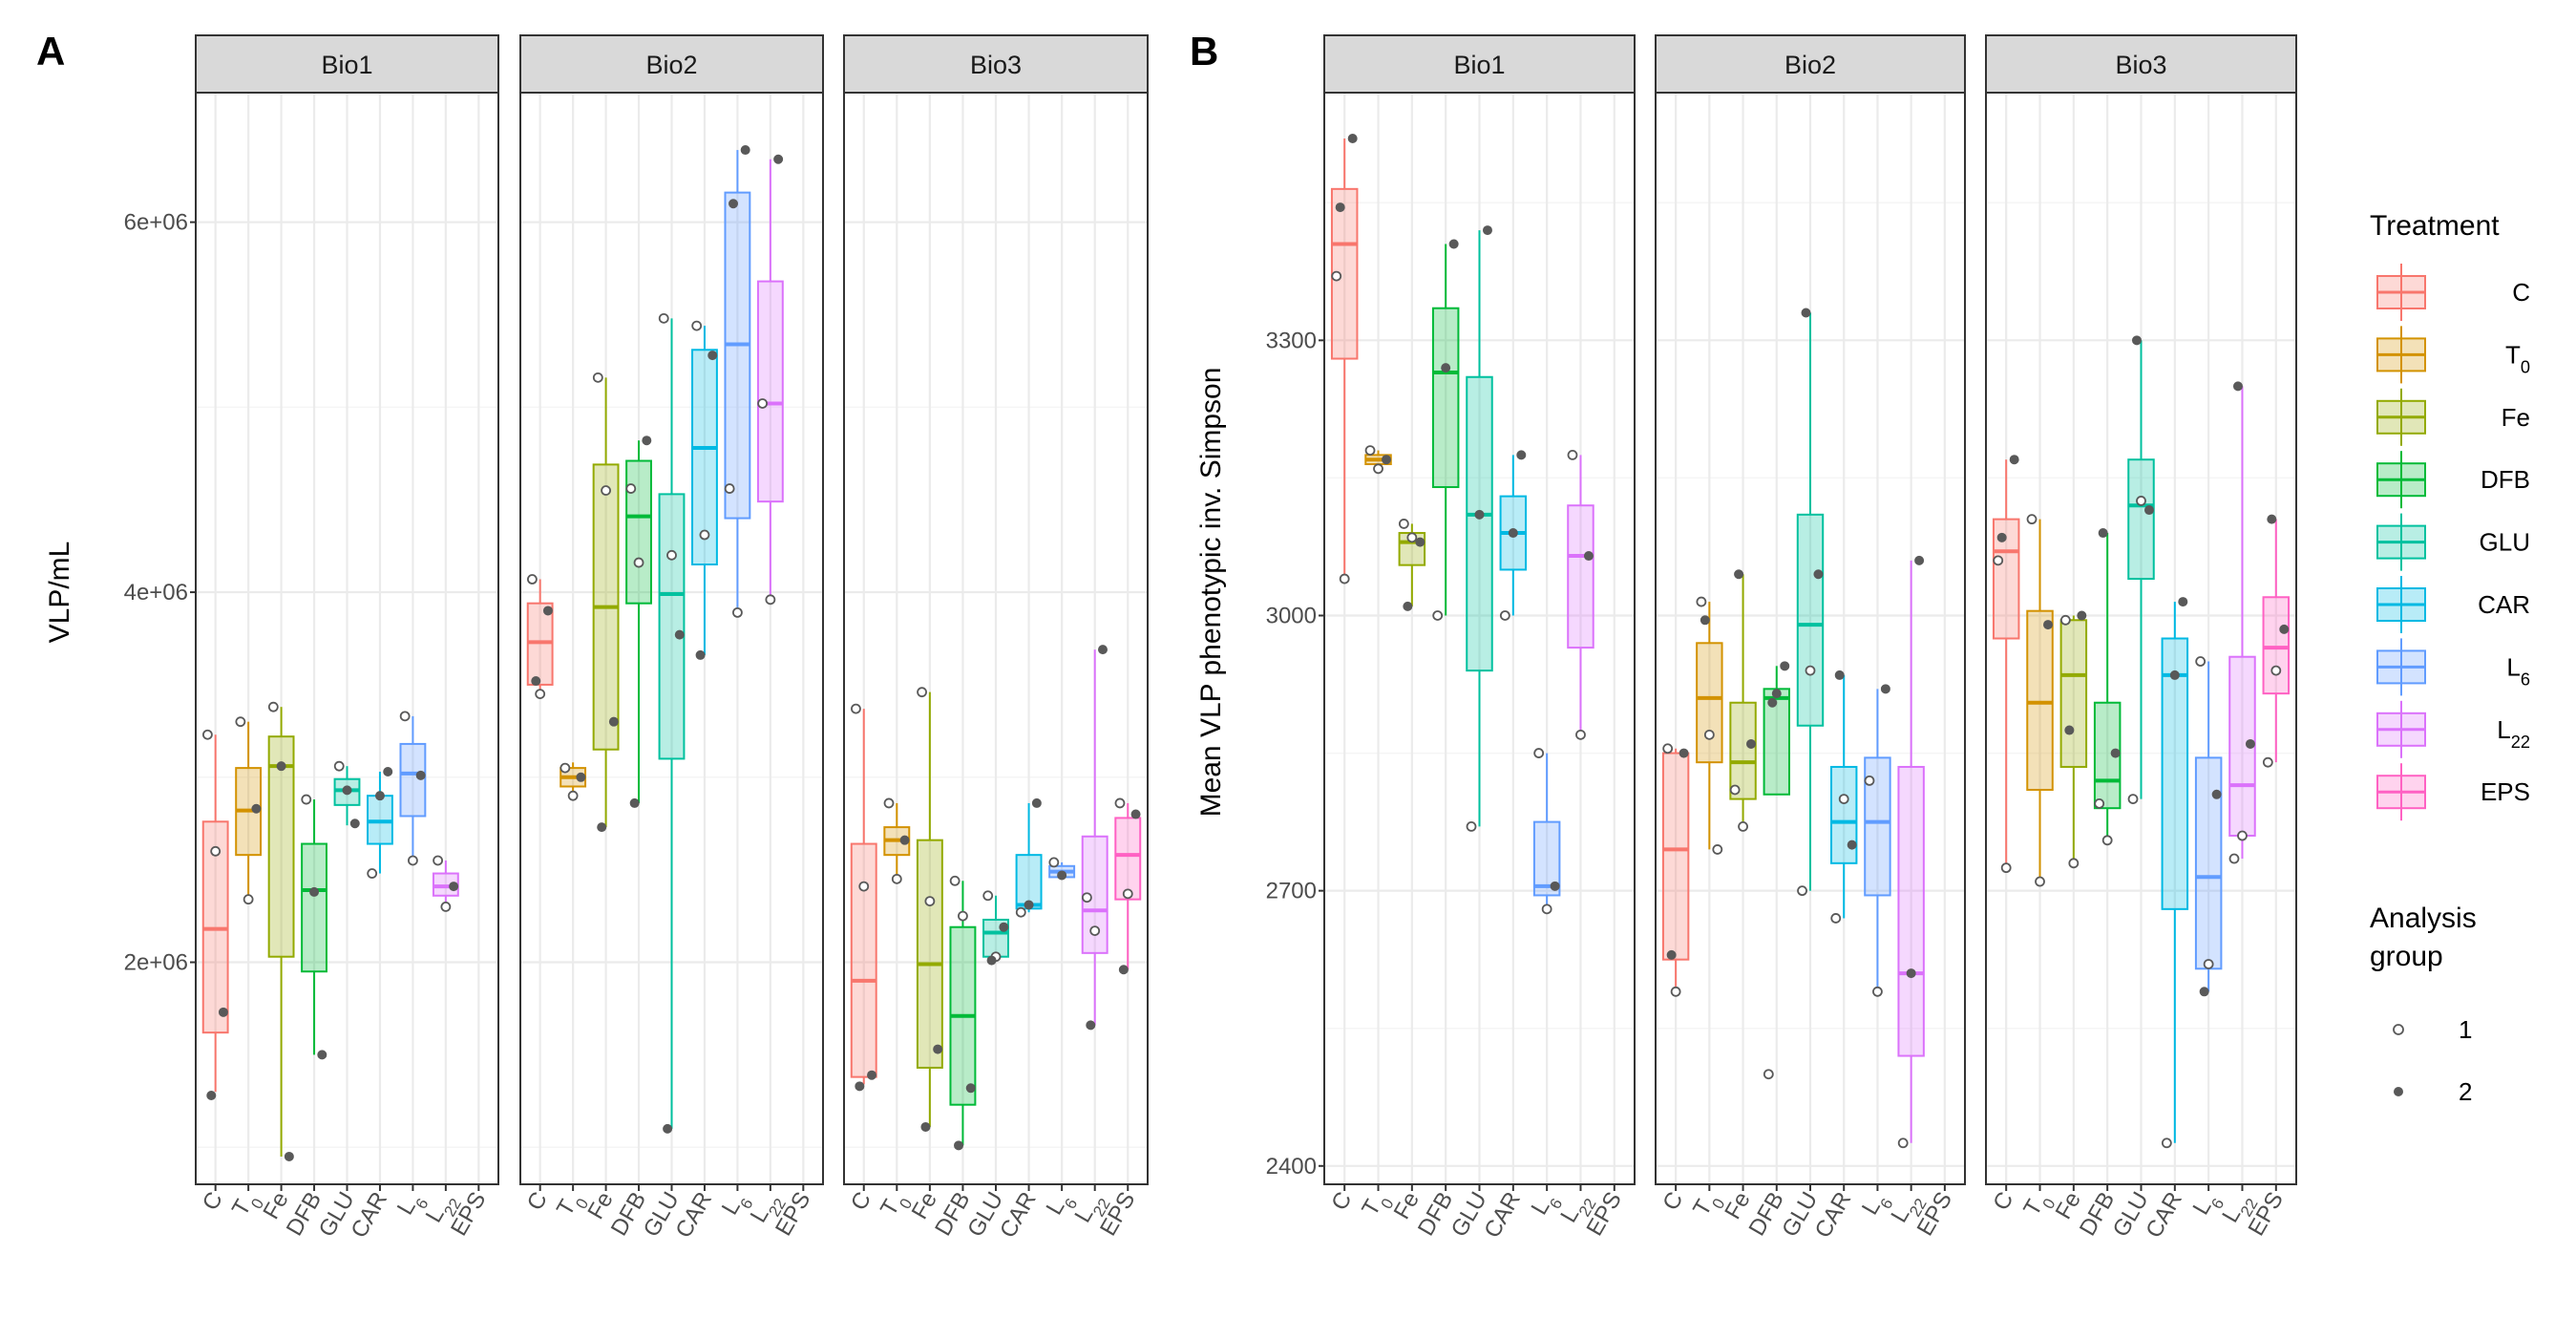 Image resolution: width=2576 pixels, height=1318 pixels. Describe the element at coordinates (2453, 542) in the screenshot. I see `legend-item-GLU: GLU` at that location.